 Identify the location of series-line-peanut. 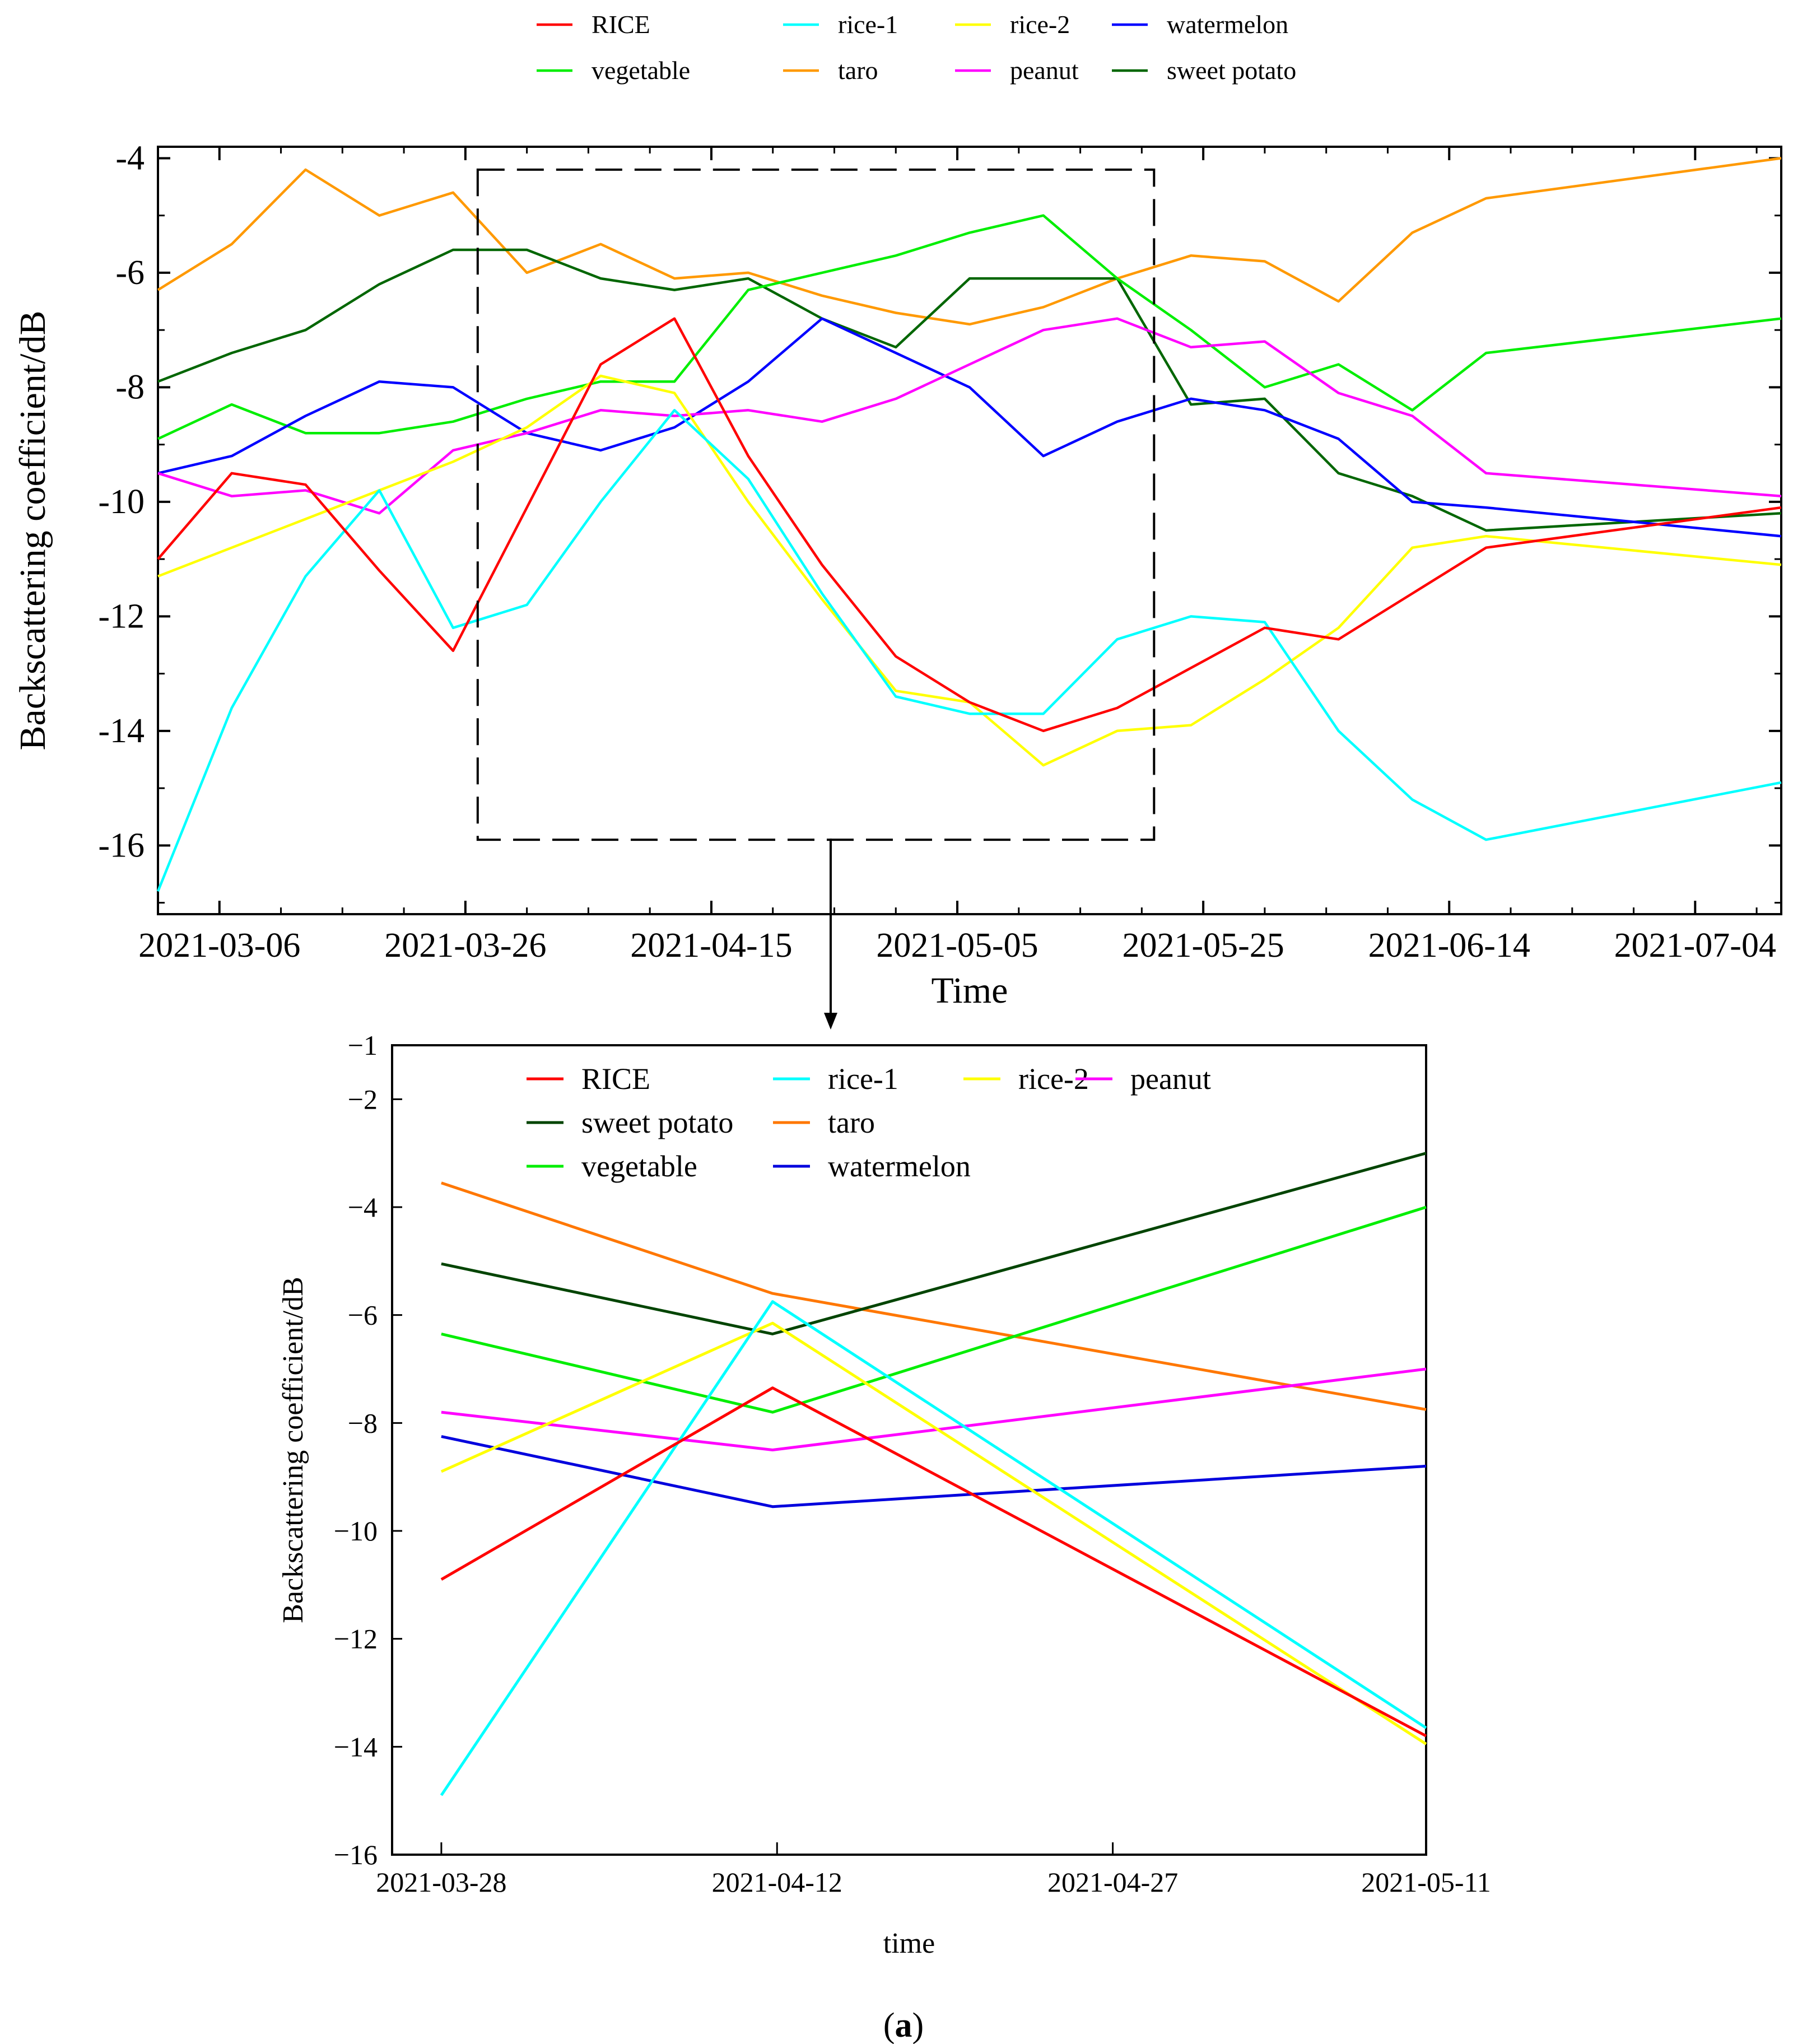
(969, 416).